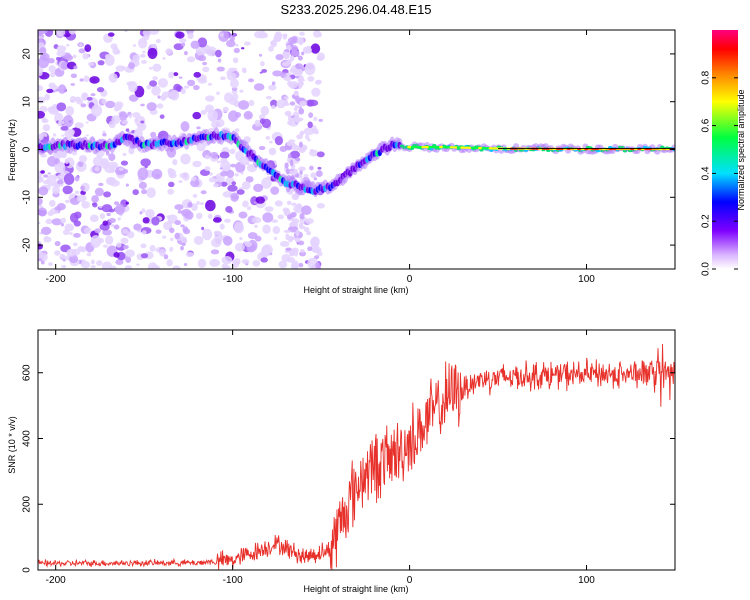 The width and height of the screenshot is (750, 600). What do you see at coordinates (12, 445) in the screenshot?
I see `snr-y-label: SNR (10 * v/v)` at bounding box center [12, 445].